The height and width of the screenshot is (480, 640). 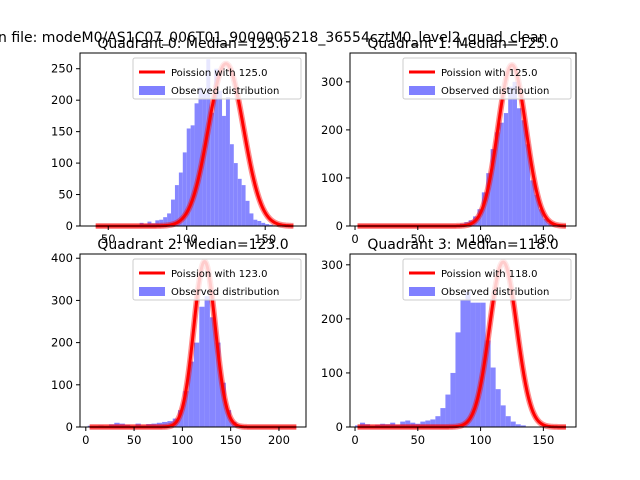 I want to click on legend: Poission with 123.0 Observed distribution, so click(x=217, y=279).